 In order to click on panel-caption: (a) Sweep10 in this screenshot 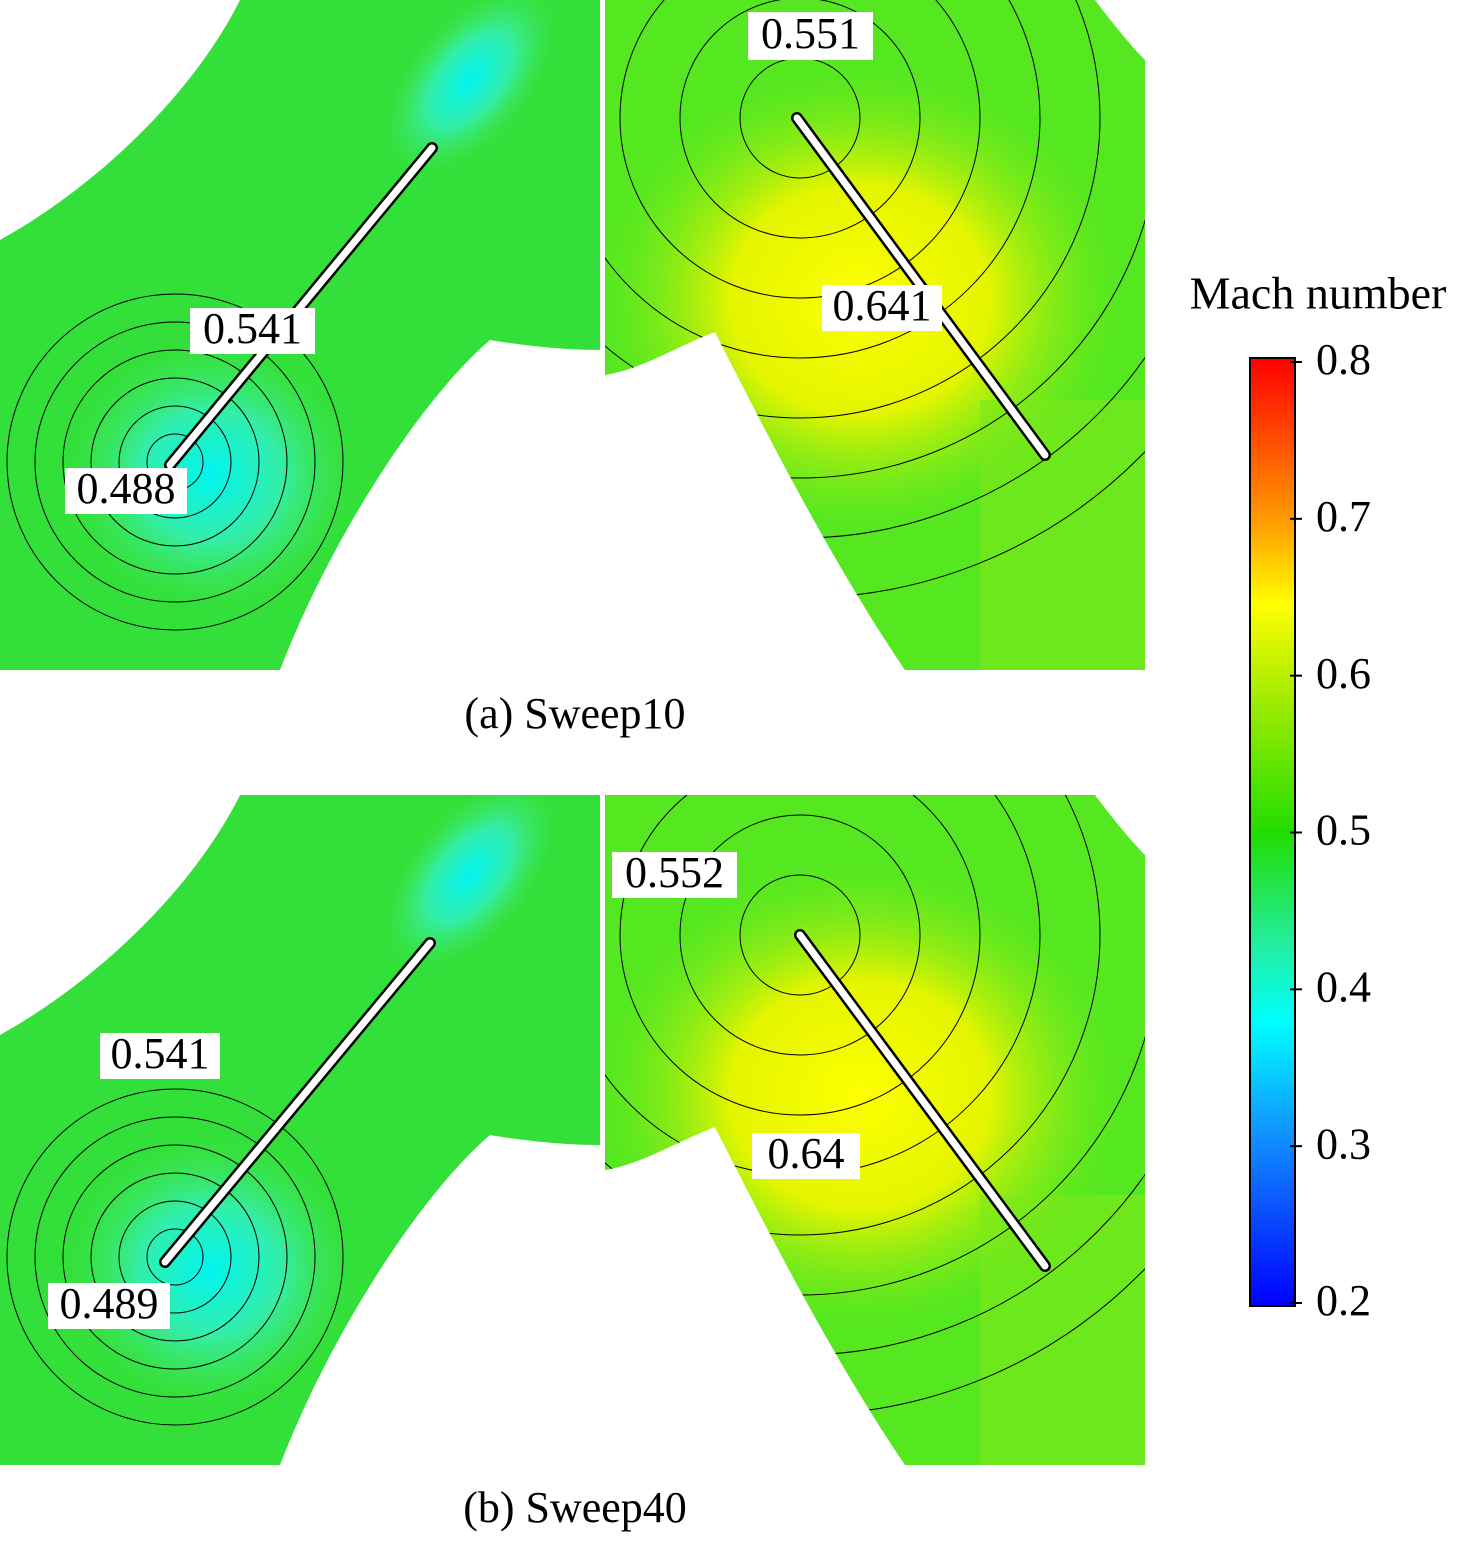, I will do `click(574, 713)`.